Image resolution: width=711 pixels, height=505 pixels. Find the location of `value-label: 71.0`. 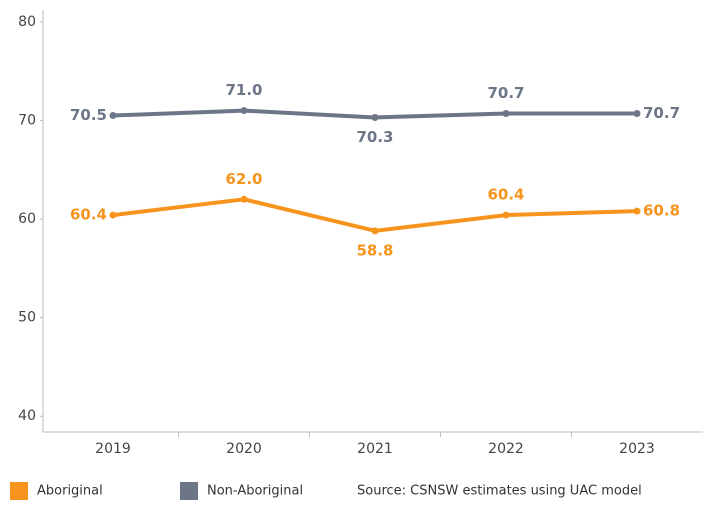

value-label: 71.0 is located at coordinates (243, 90).